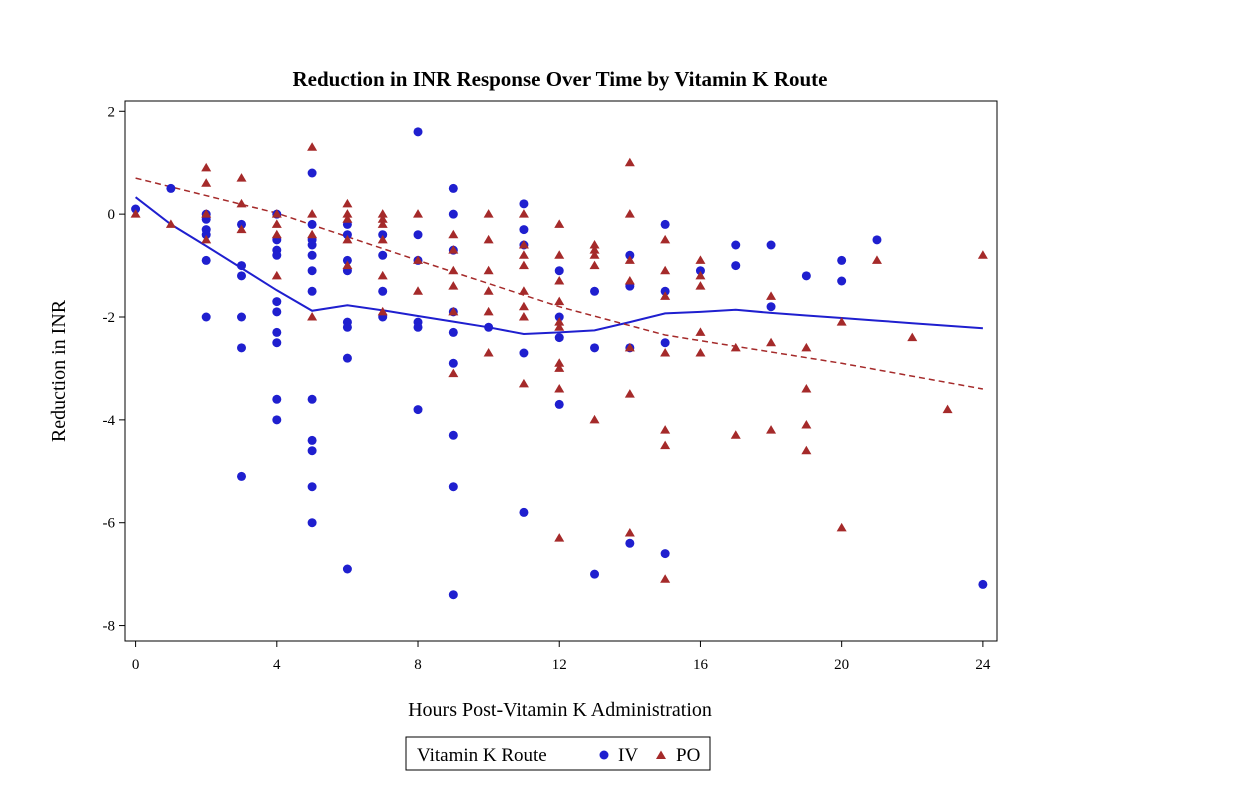 The image size is (1236, 804). Describe the element at coordinates (701, 665) in the screenshot. I see `x-tick-label: 16` at that location.